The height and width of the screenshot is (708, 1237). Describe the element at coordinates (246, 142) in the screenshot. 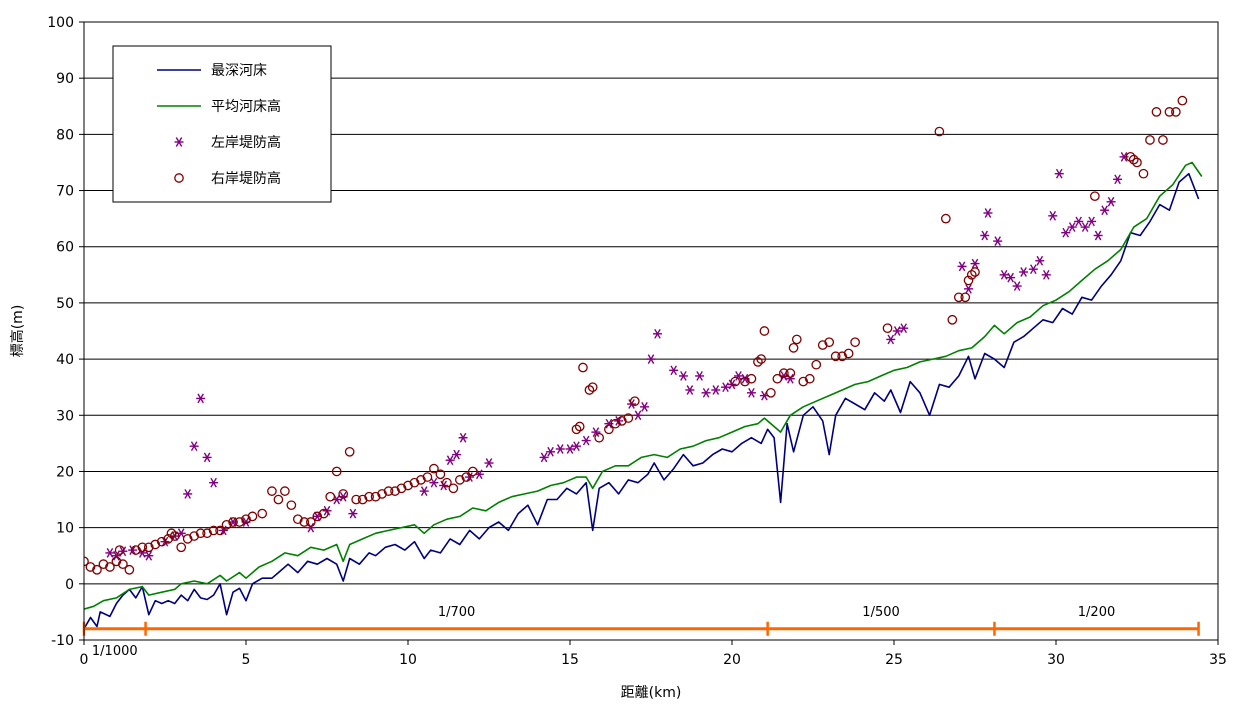

I see `legend-label: 左岸堤防高` at that location.